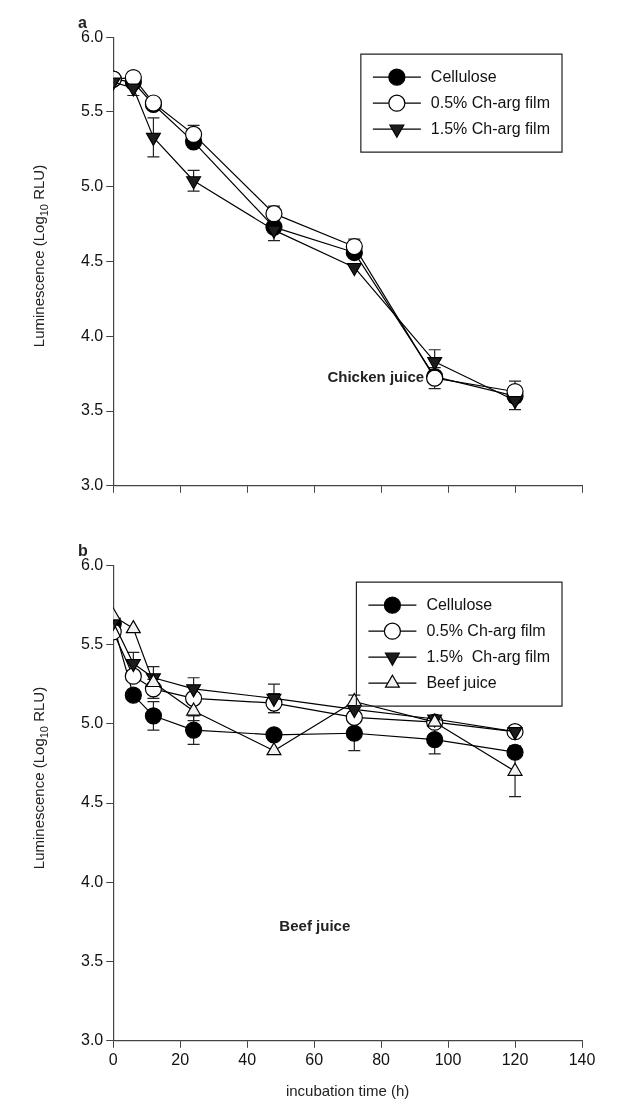 This screenshot has width=618, height=1107. I want to click on x-tick-label: 140, so click(582, 1059).